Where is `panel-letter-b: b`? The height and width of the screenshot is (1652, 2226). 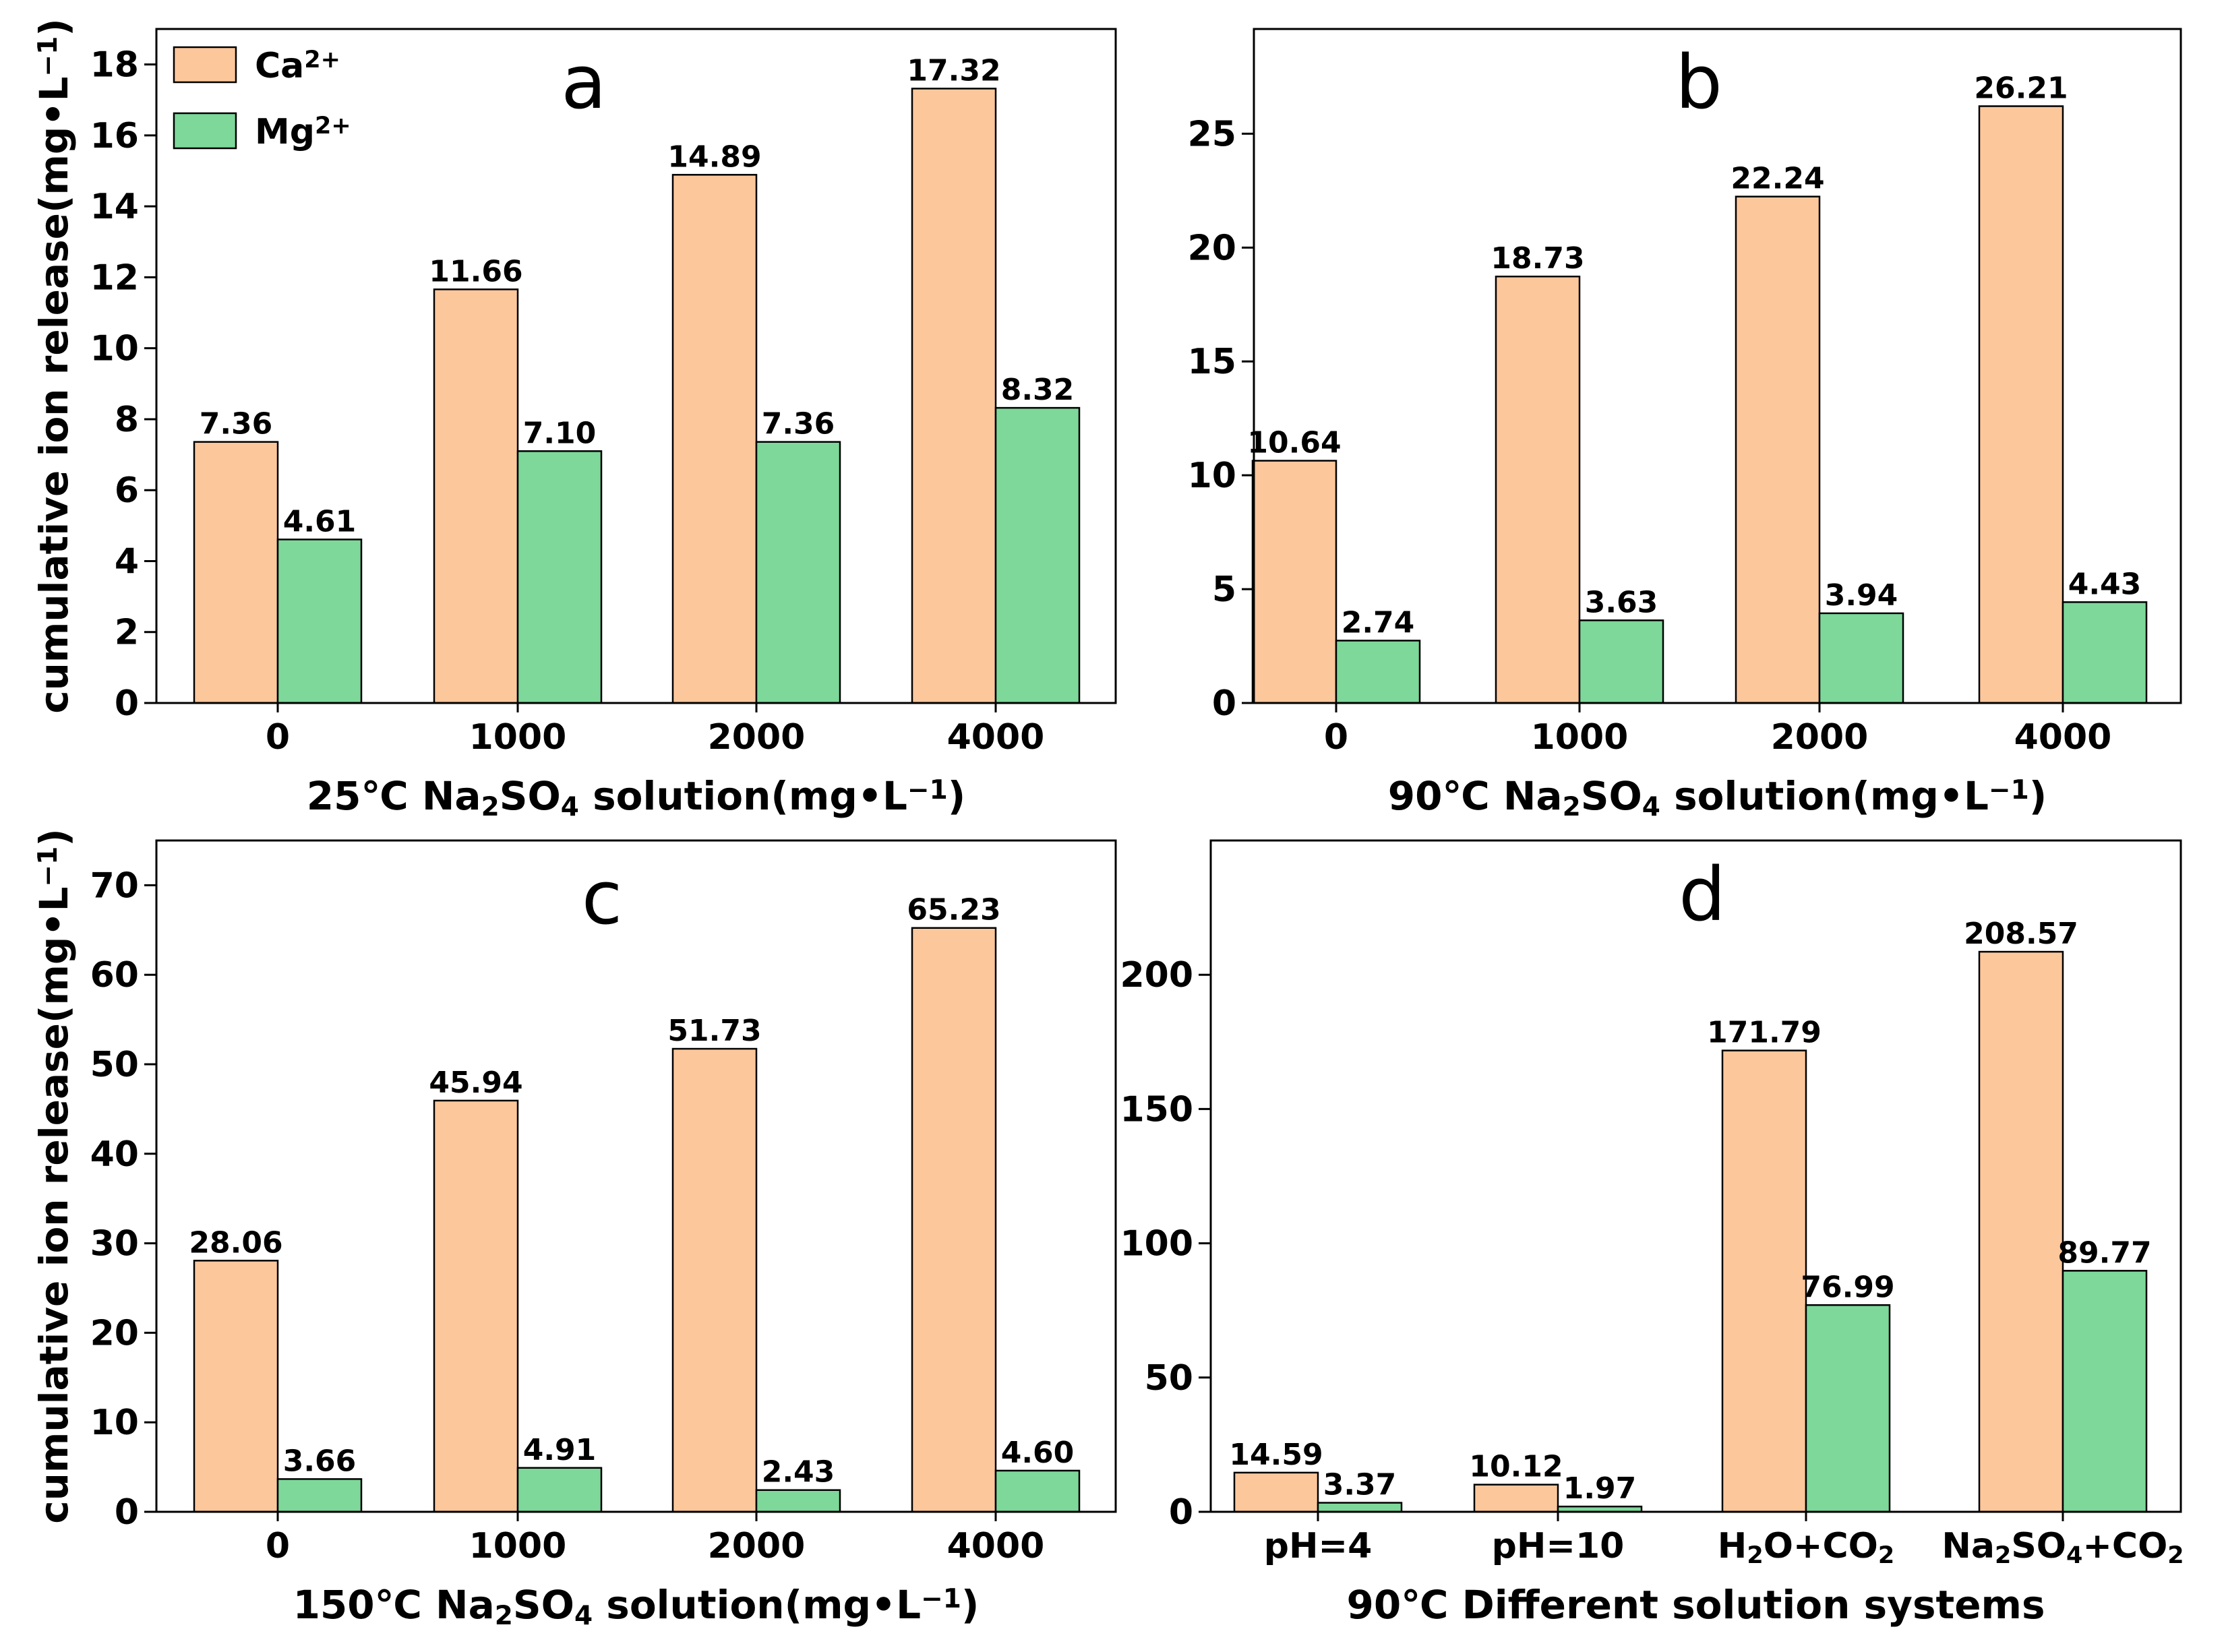 panel-letter-b: b is located at coordinates (1698, 82).